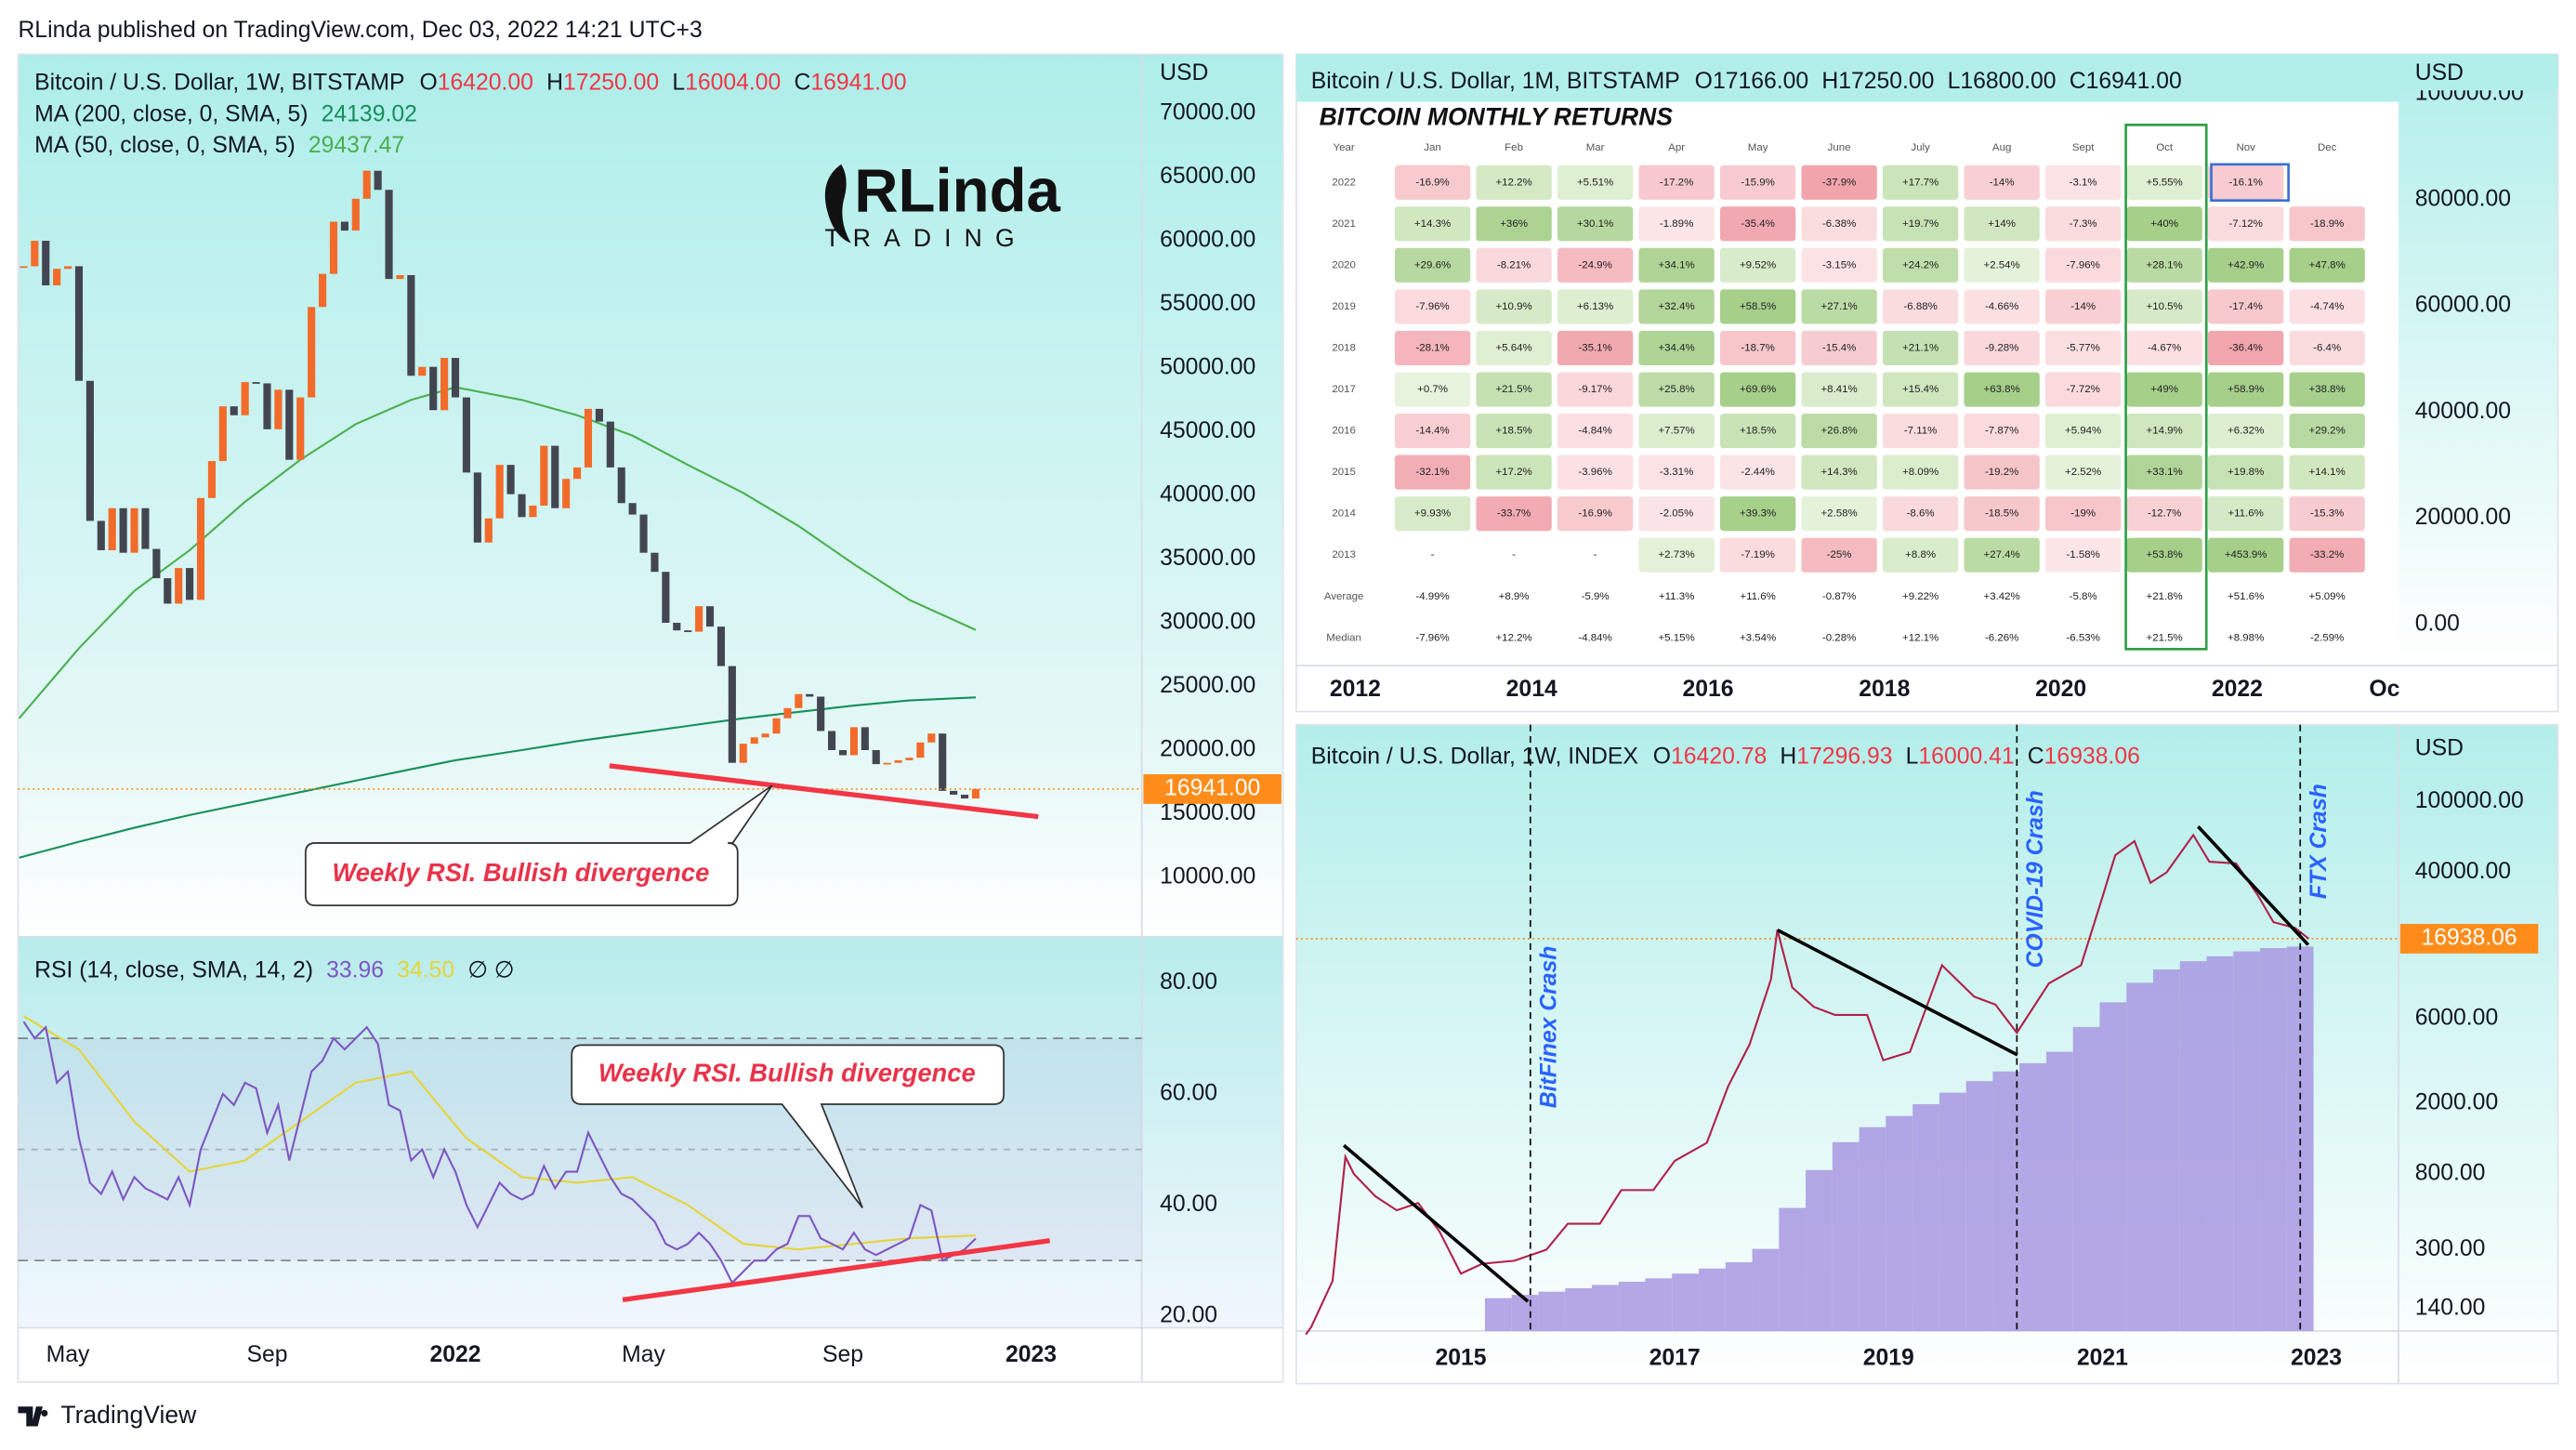 Image resolution: width=2576 pixels, height=1450 pixels. Describe the element at coordinates (1184, 73) in the screenshot. I see `axis-unit: USD` at that location.